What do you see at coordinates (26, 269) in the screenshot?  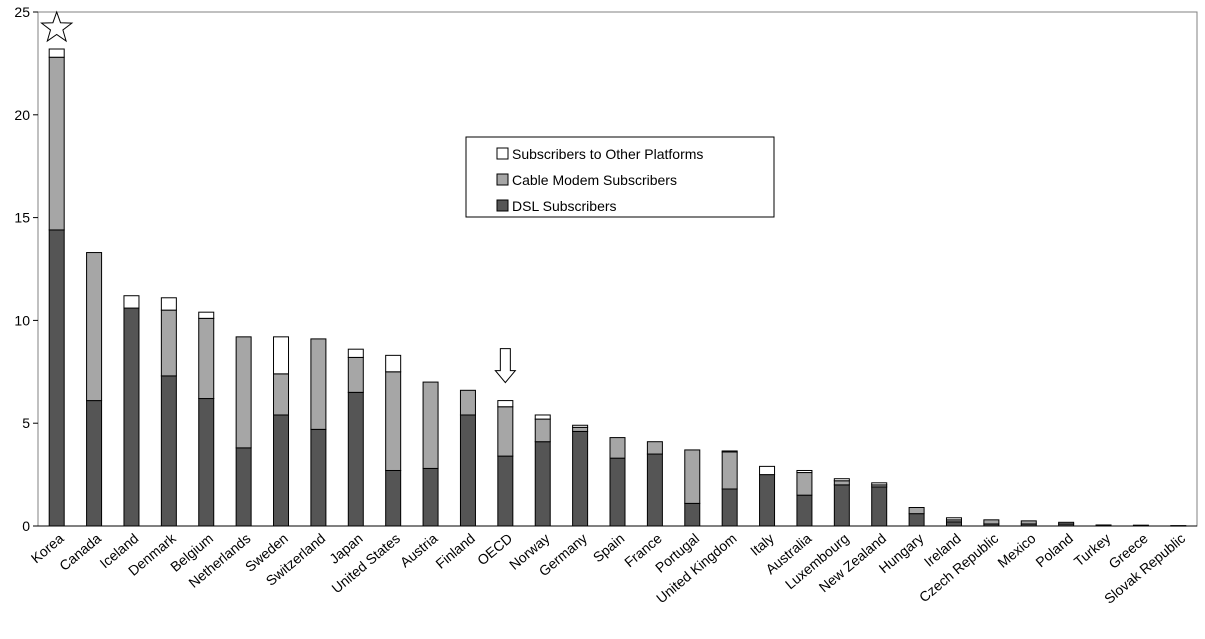 I see `y-axis: 0 5 10 15 20 25` at bounding box center [26, 269].